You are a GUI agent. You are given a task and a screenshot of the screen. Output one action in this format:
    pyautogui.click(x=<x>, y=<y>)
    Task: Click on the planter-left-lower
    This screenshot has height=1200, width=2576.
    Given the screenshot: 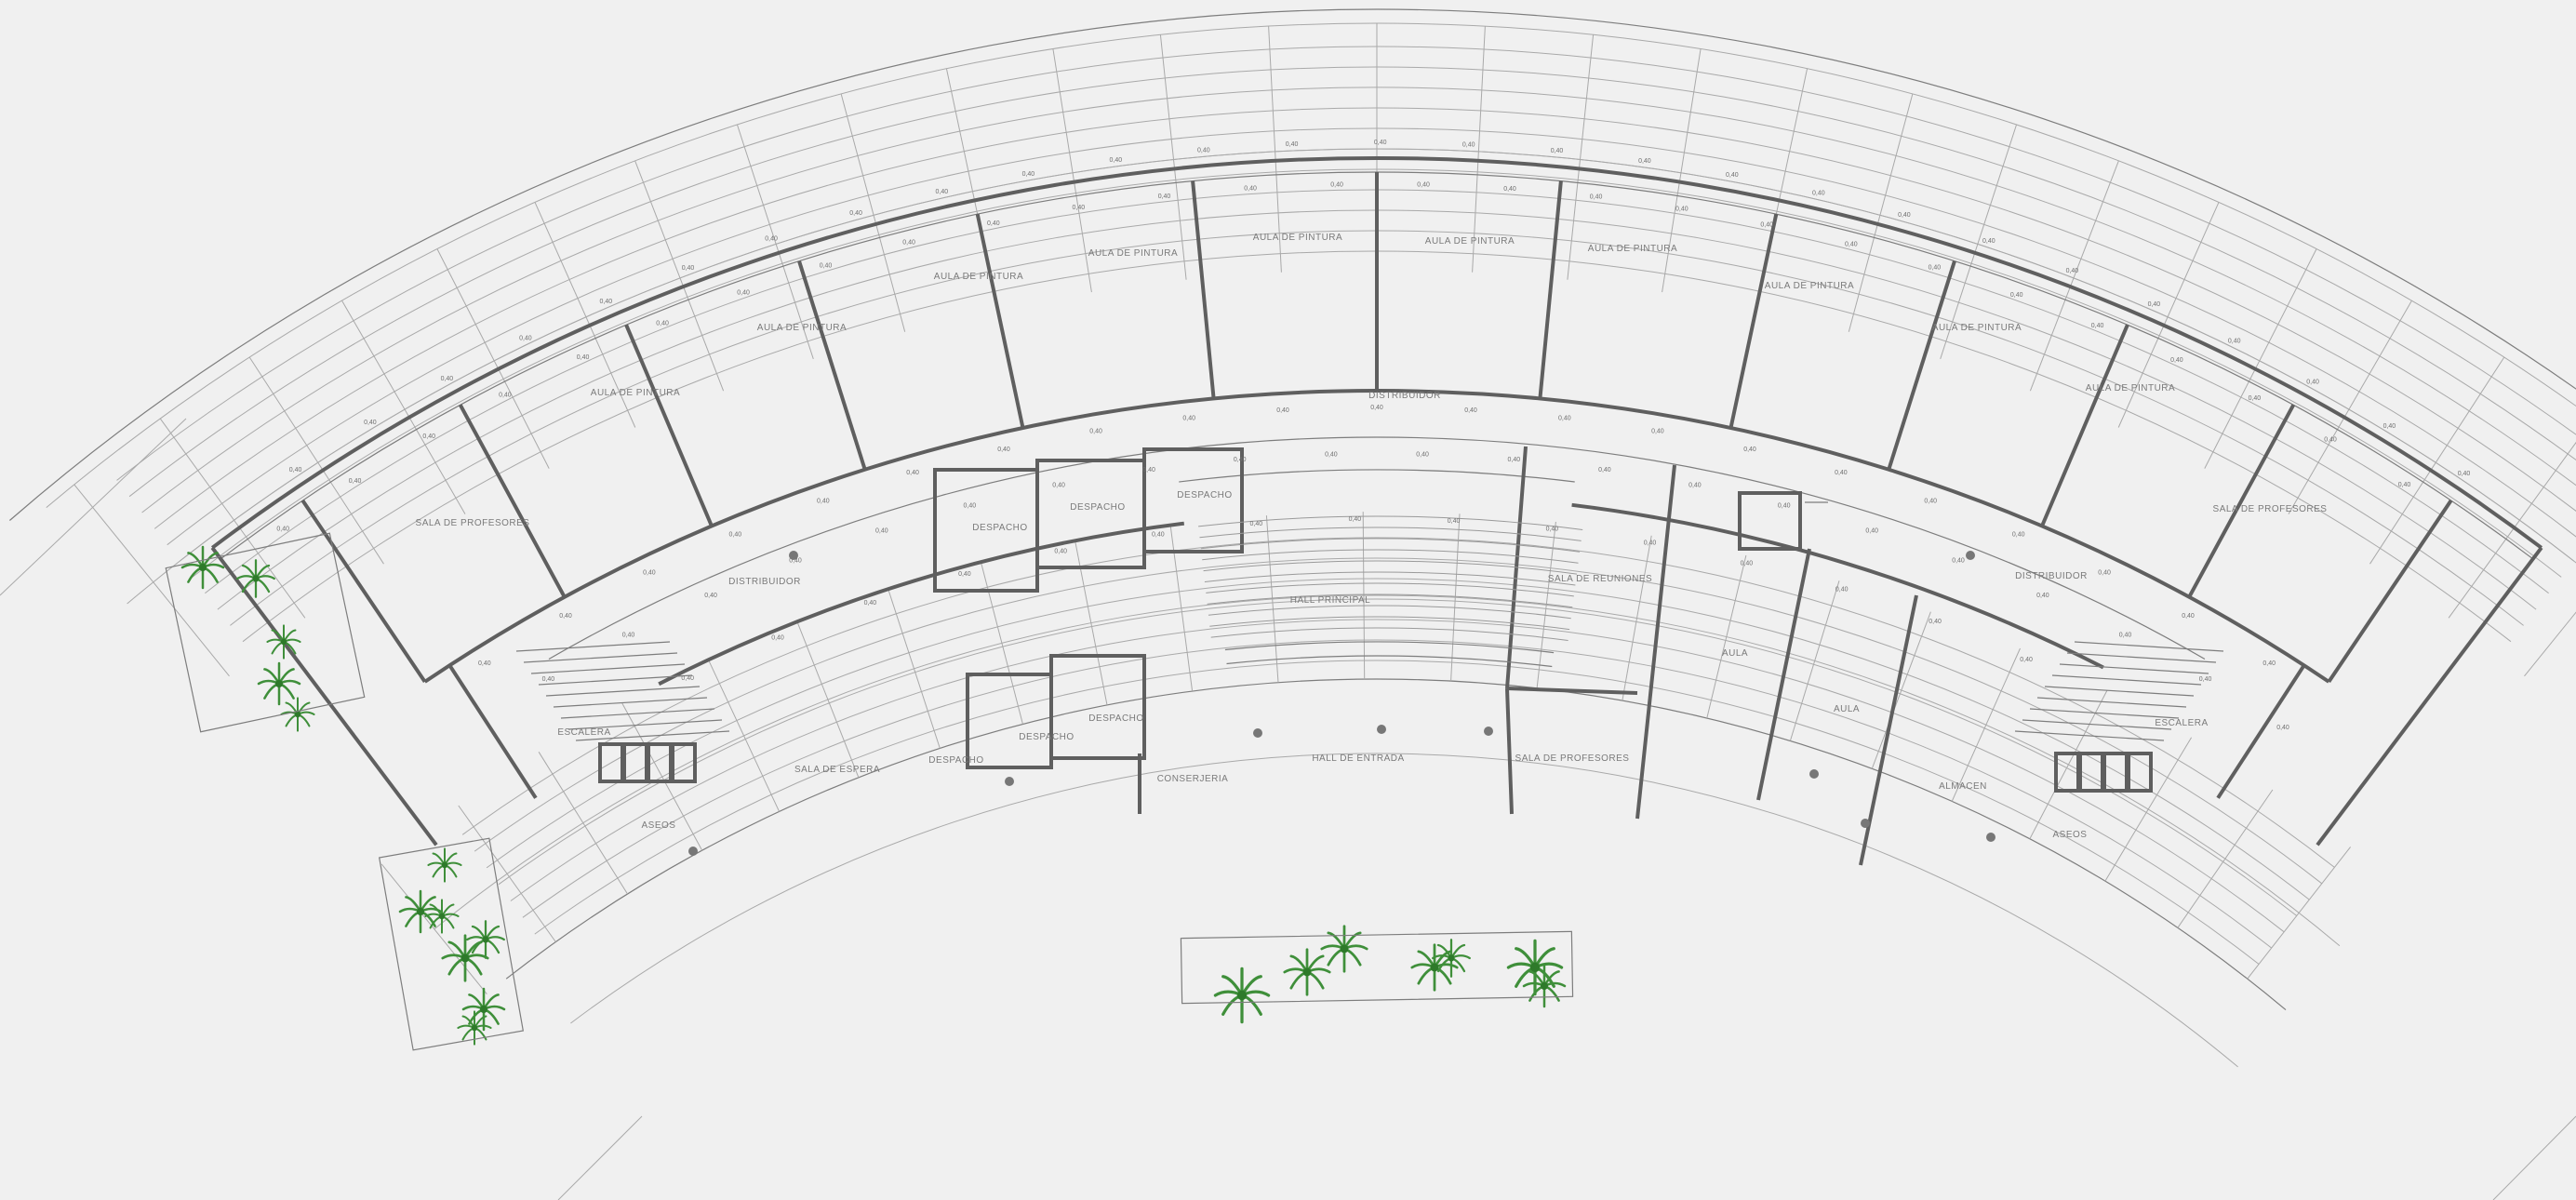 What is the action you would take?
    pyautogui.click(x=451, y=944)
    